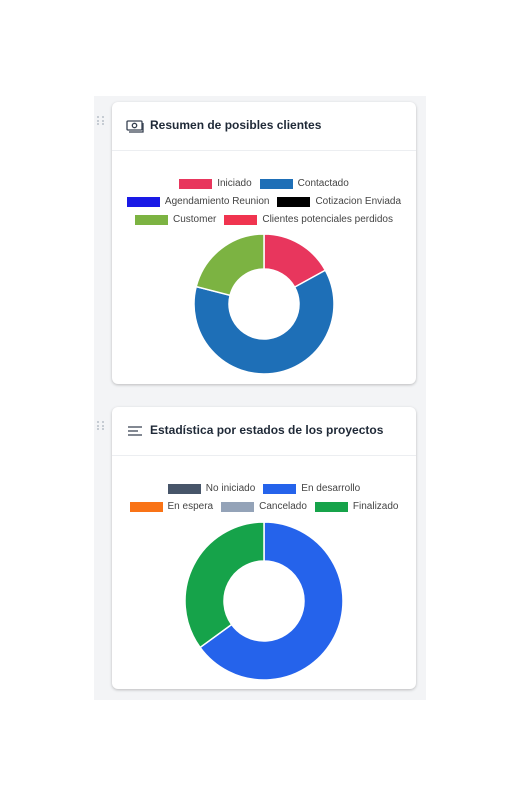 This screenshot has height=796, width=520. I want to click on card-header: Estadística por estados de los proyectos, so click(264, 431).